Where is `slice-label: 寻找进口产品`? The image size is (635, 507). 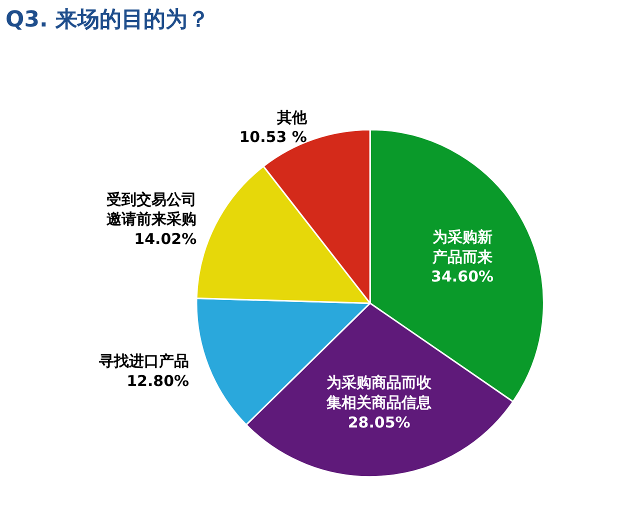
slice-label: 寻找进口产品 is located at coordinates (144, 361).